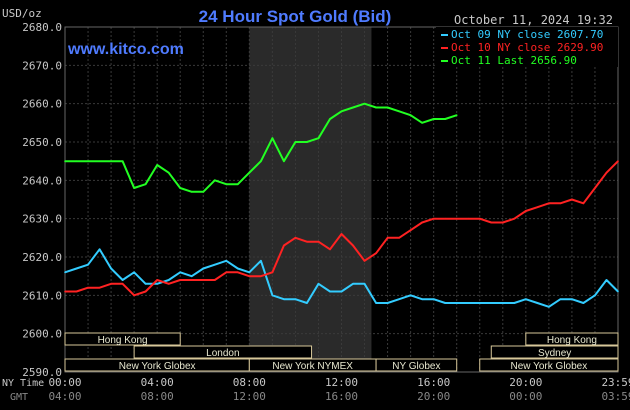  Describe the element at coordinates (615, 382) in the screenshot. I see `x-tick-label-ny: 23:59` at that location.